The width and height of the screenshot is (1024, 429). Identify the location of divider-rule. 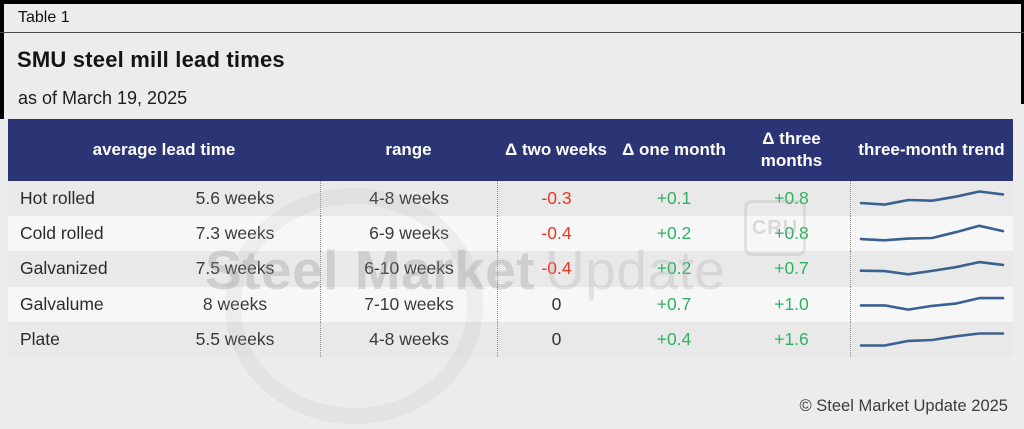
(512, 32).